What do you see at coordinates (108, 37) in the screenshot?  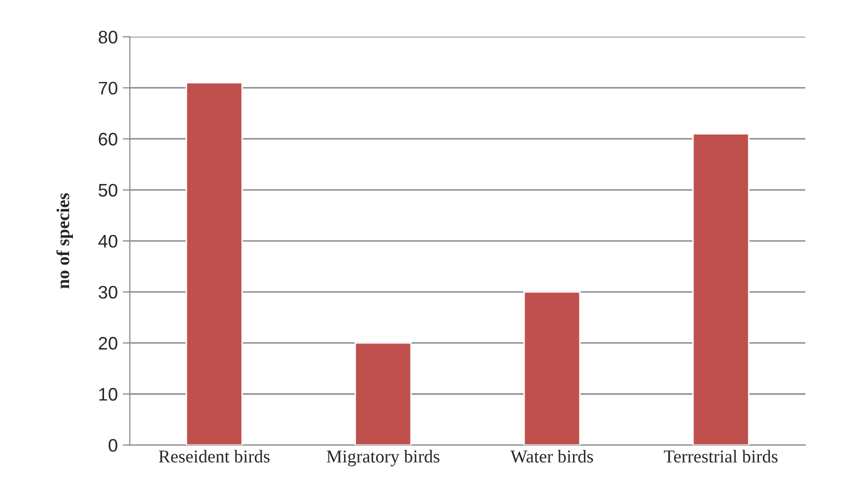 I see `y-tick-label: 80` at bounding box center [108, 37].